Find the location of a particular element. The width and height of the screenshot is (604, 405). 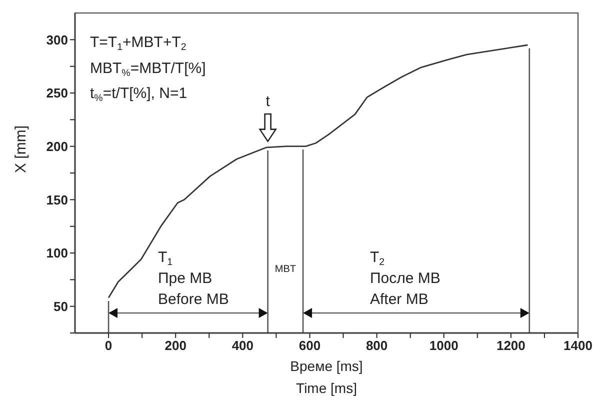

x-tick-label: 1200 is located at coordinates (511, 346).